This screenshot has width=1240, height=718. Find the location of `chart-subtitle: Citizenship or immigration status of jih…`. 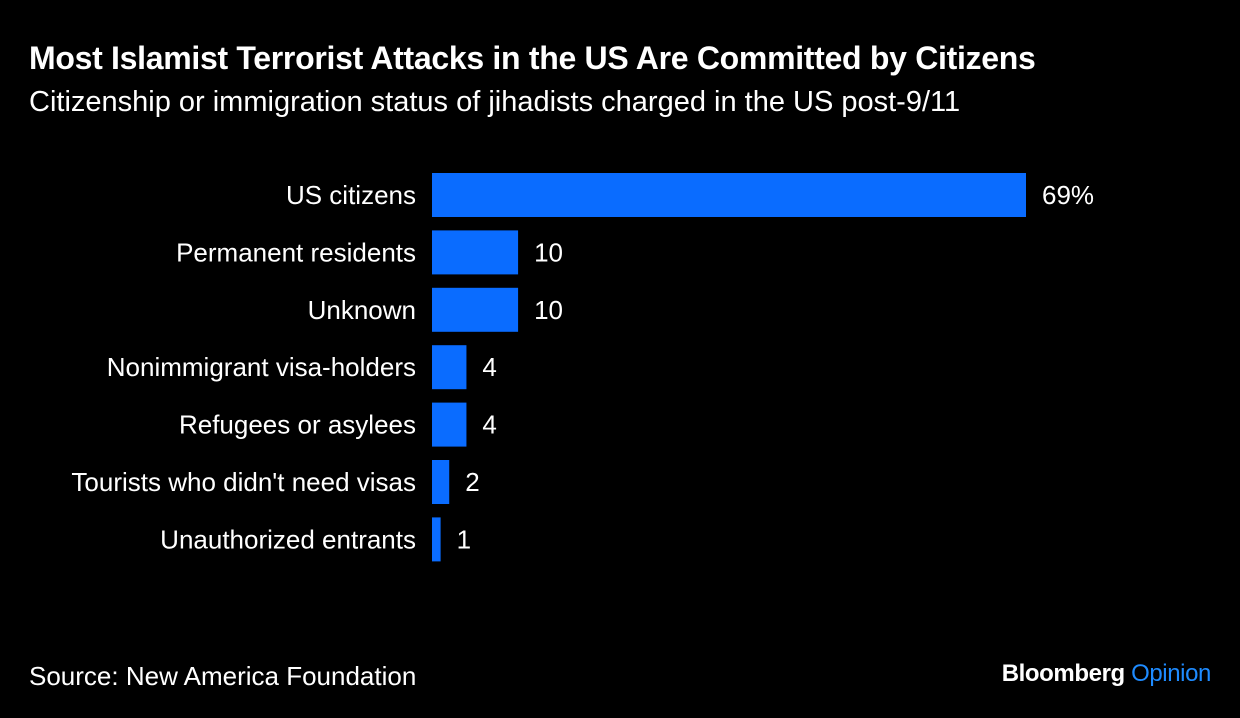

chart-subtitle: Citizenship or immigration status of jih… is located at coordinates (495, 102).